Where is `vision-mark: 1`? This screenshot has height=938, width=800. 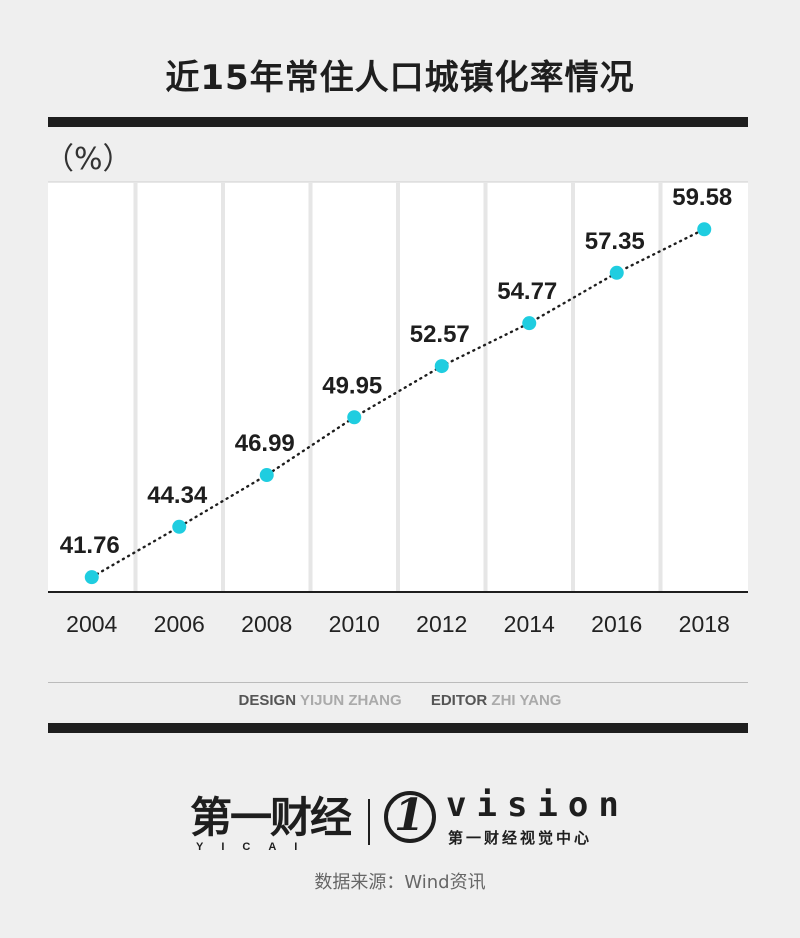 vision-mark: 1 is located at coordinates (409, 815).